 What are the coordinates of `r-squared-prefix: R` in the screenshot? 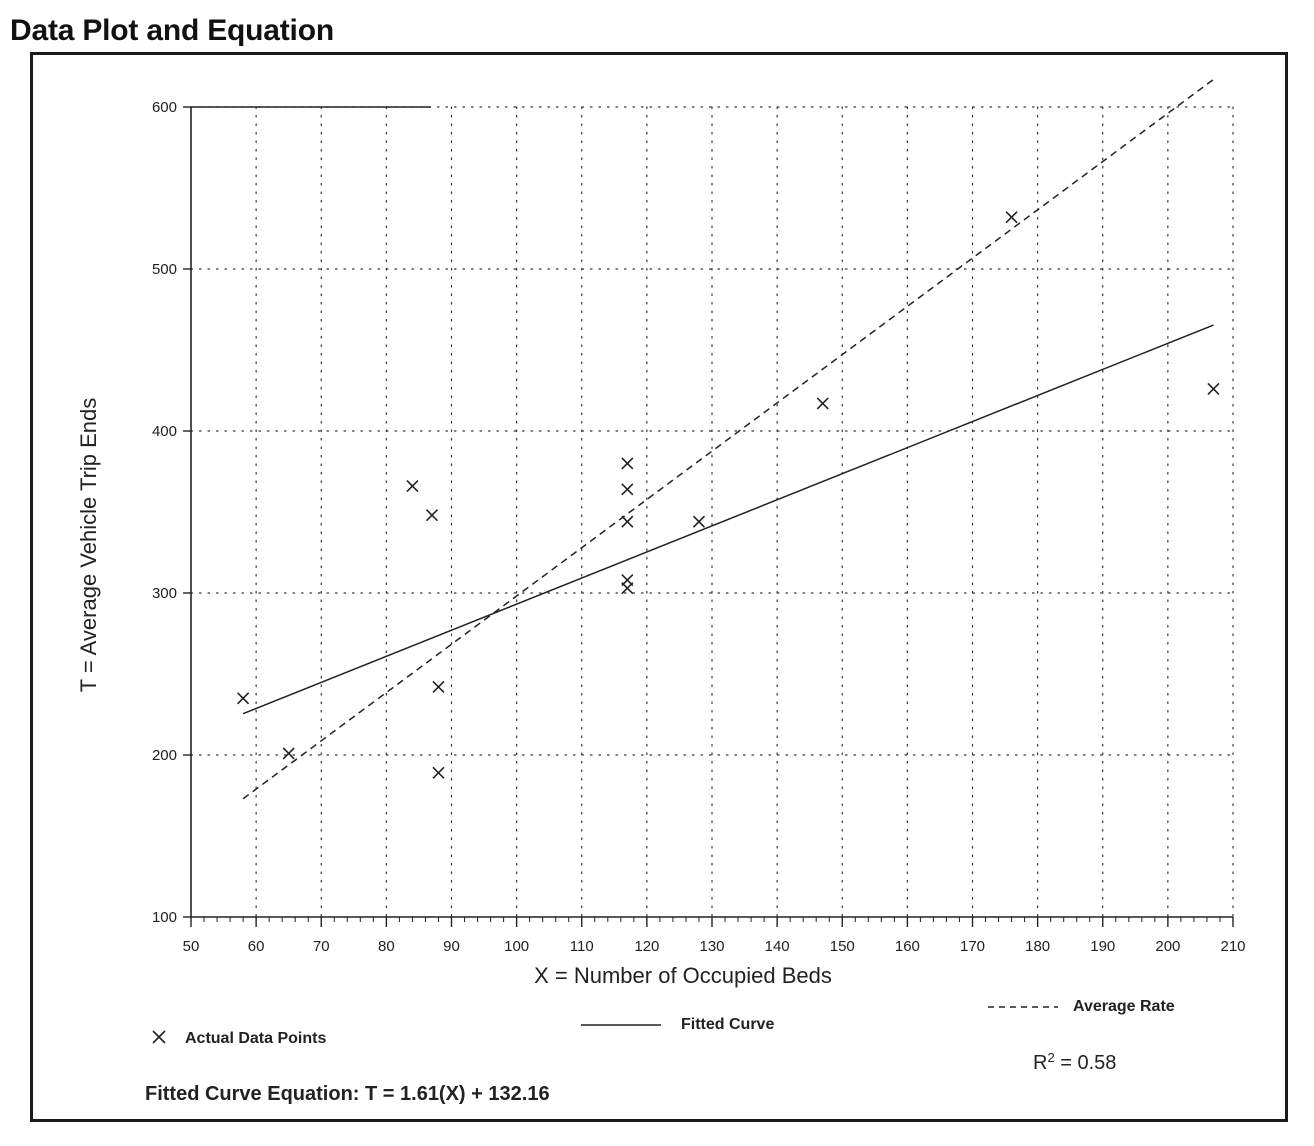 It's located at (1040, 1063).